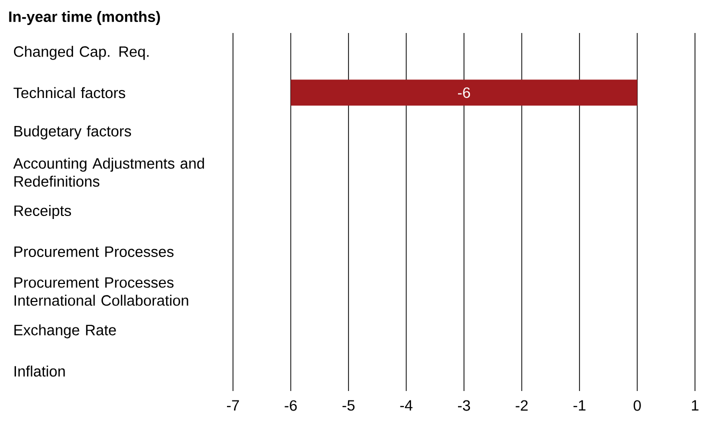 The width and height of the screenshot is (701, 423). What do you see at coordinates (637, 405) in the screenshot?
I see `x-tick-label: 0` at bounding box center [637, 405].